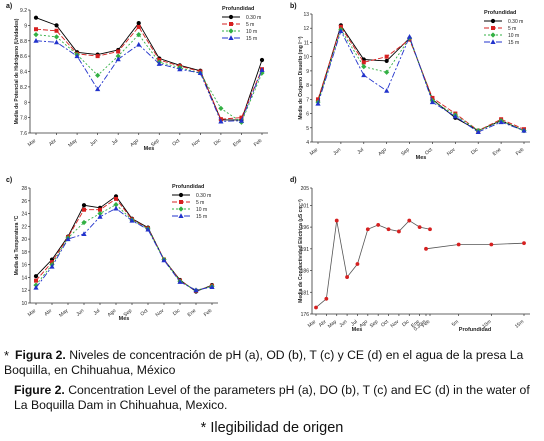  Describe the element at coordinates (24, 304) in the screenshot. I see `y-tick-label: 10` at that location.